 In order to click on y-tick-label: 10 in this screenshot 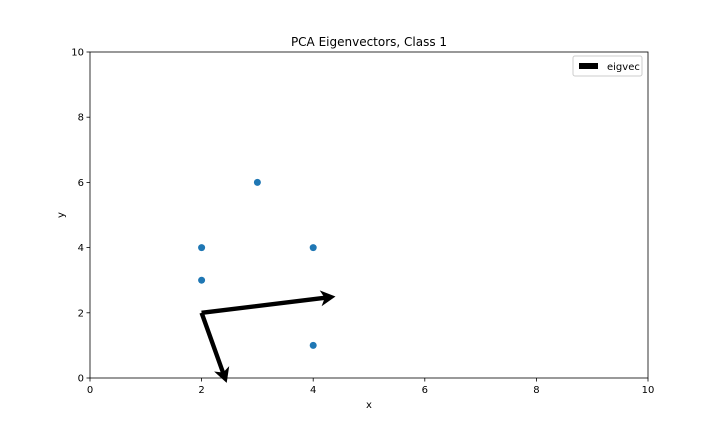, I will do `click(77, 53)`.